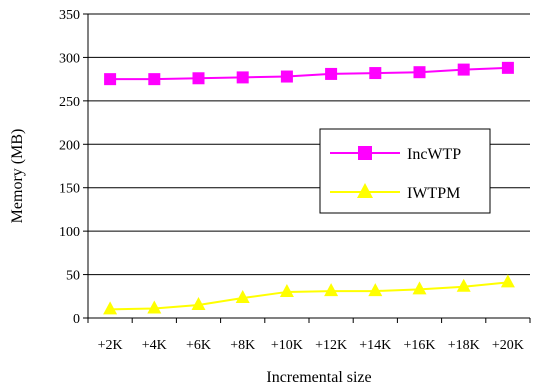 The width and height of the screenshot is (550, 388). Describe the element at coordinates (110, 345) in the screenshot. I see `x-tick-label: +2K` at that location.